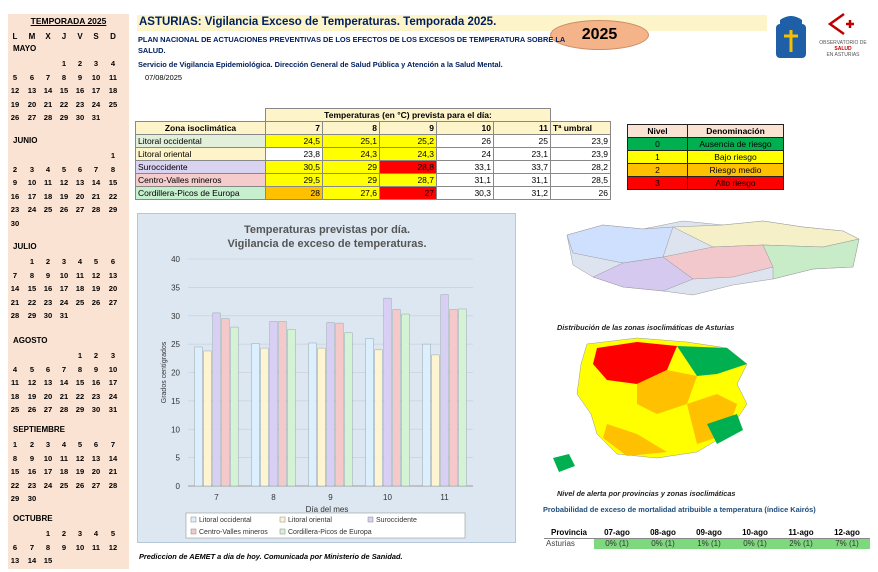 This screenshot has width=878, height=572. What do you see at coordinates (80, 36) in the screenshot?
I see `weekday-label: V` at bounding box center [80, 36].